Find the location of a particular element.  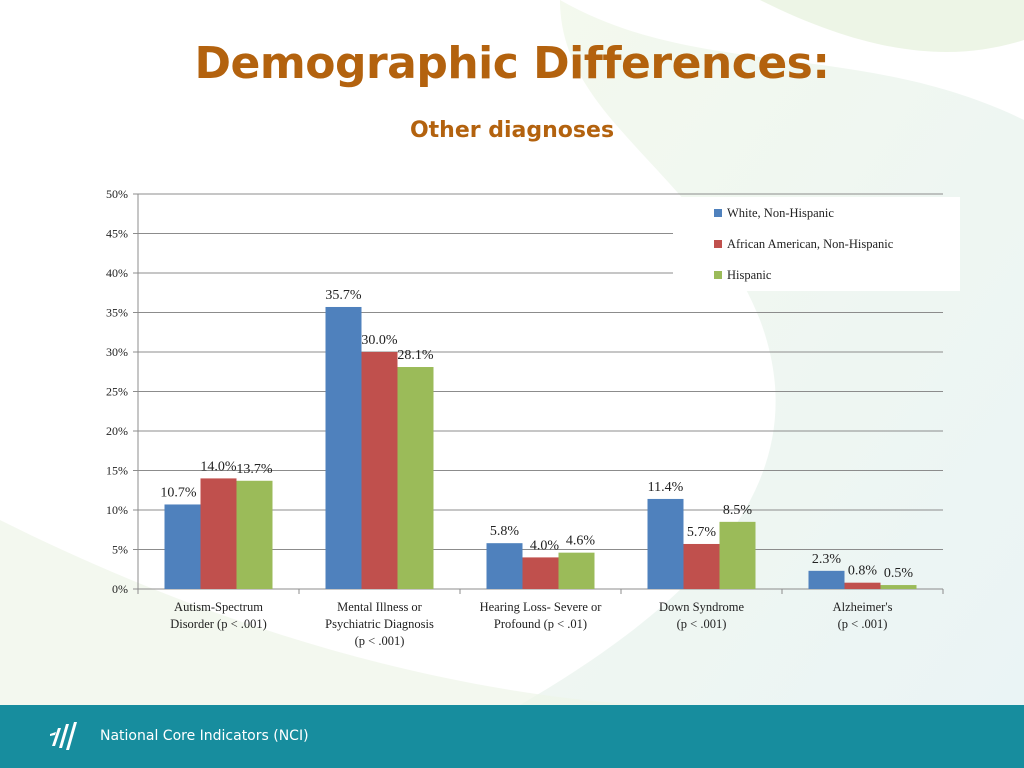

y-tick-label: 50% is located at coordinates (117, 194).